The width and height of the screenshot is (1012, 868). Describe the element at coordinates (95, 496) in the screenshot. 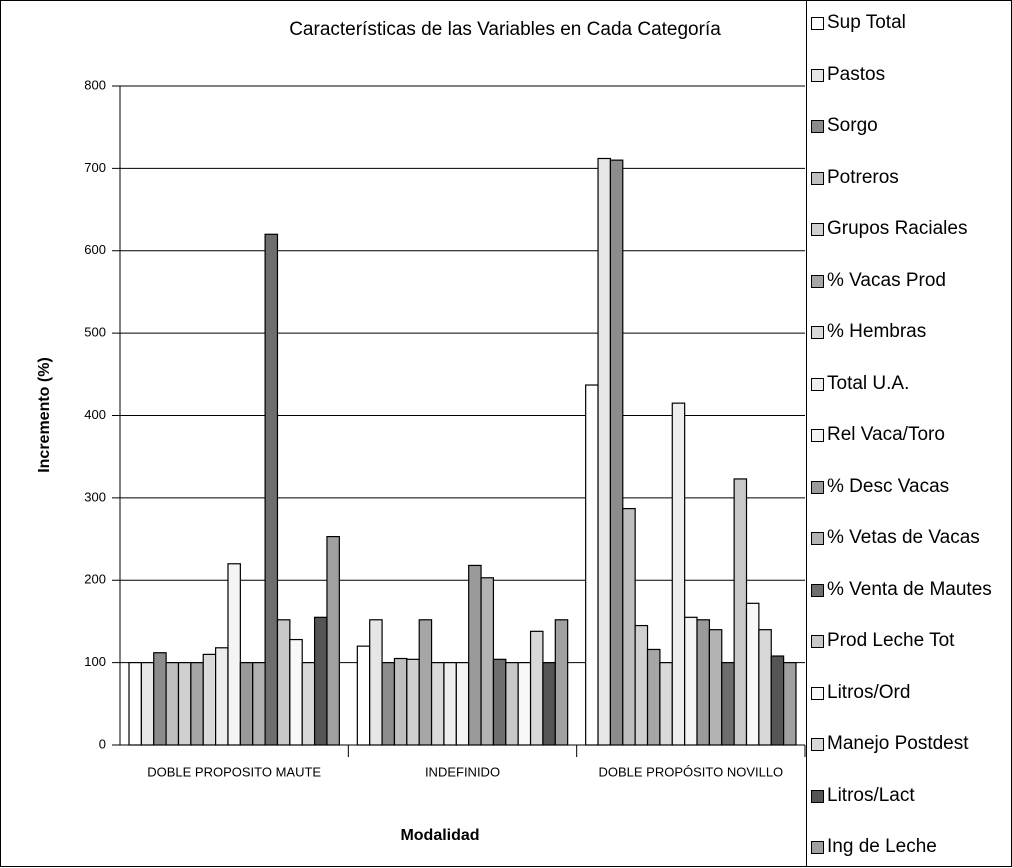

I see `y-tick-label: 300` at that location.